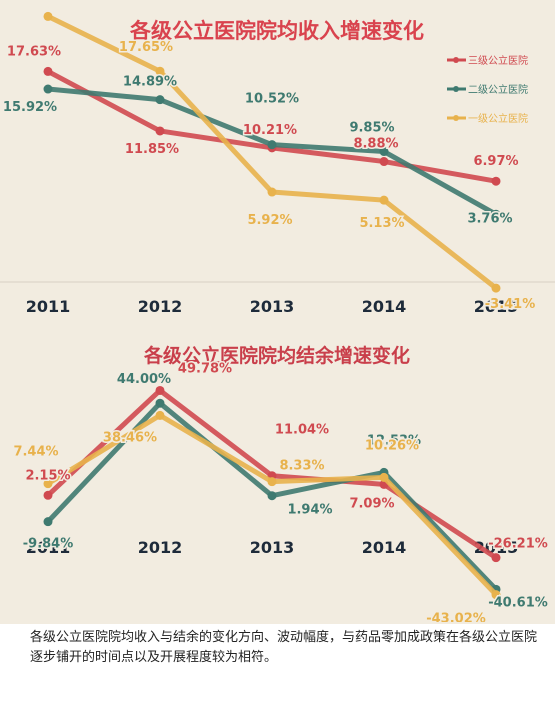 This screenshot has width=555, height=722. What do you see at coordinates (371, 128) in the screenshot?
I see `data-label: 9.85%` at bounding box center [371, 128].